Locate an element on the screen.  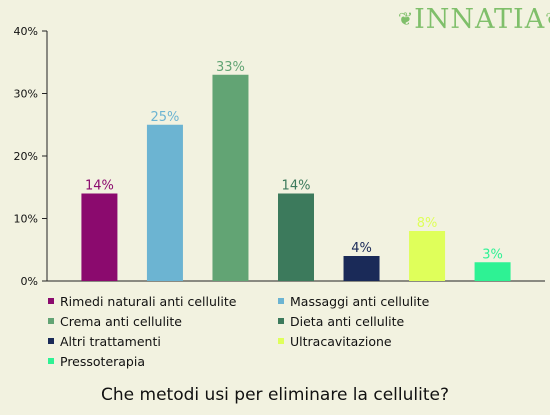
legend-item: Altri trattamenti is located at coordinates (153, 341).